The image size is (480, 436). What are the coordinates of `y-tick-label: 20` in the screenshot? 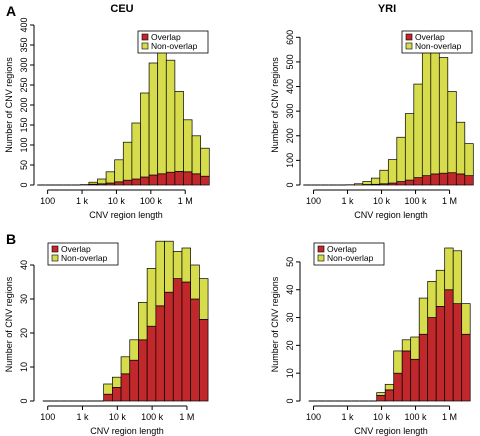 It's located at (290, 345).